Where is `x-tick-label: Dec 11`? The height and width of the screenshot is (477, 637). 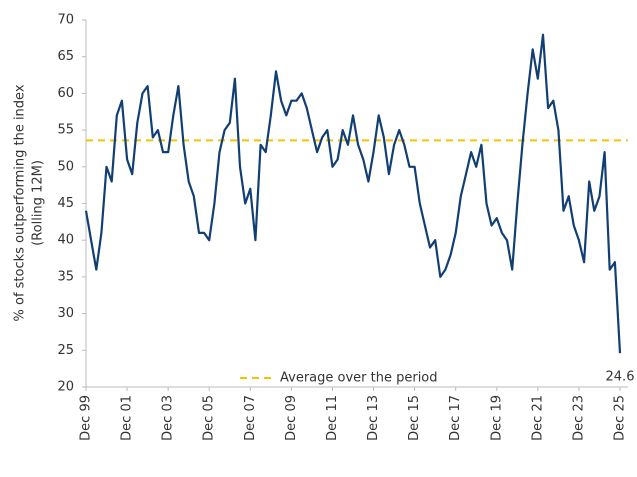
x-tick-label: Dec 11 is located at coordinates (332, 418).